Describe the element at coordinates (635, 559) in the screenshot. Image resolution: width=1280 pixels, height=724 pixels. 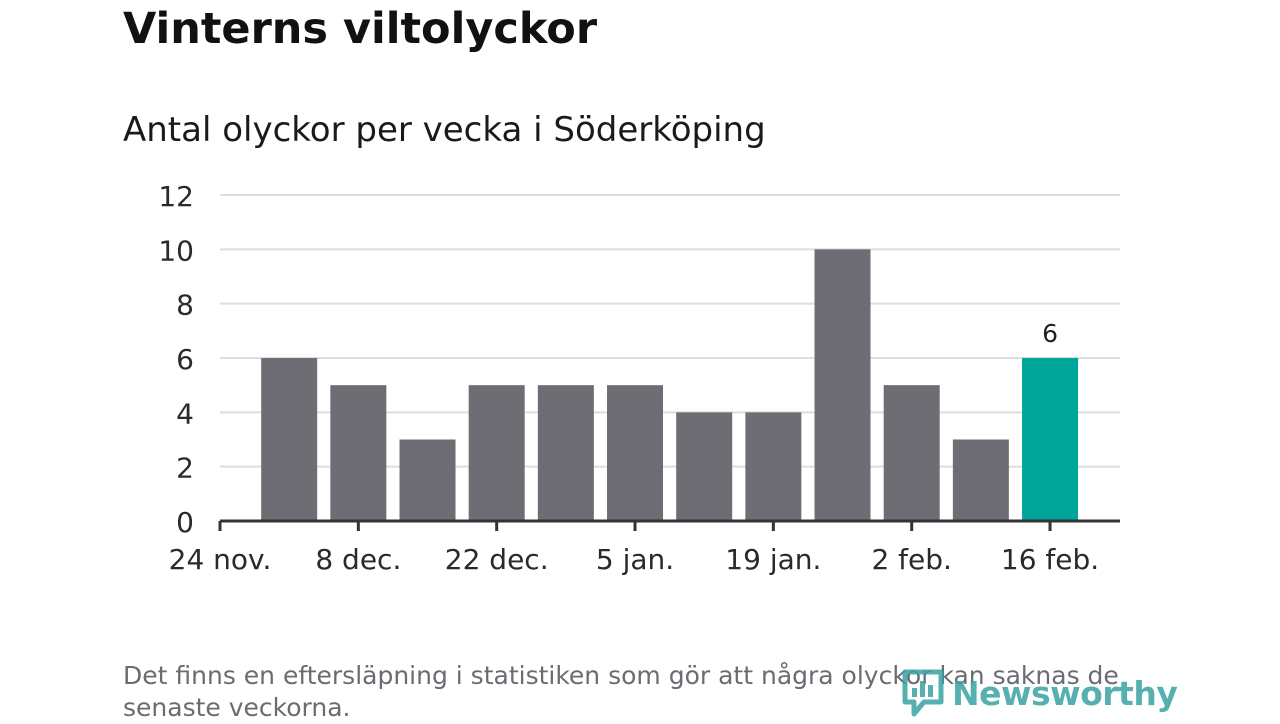
I see `x-tick-label: 5 jan.` at that location.